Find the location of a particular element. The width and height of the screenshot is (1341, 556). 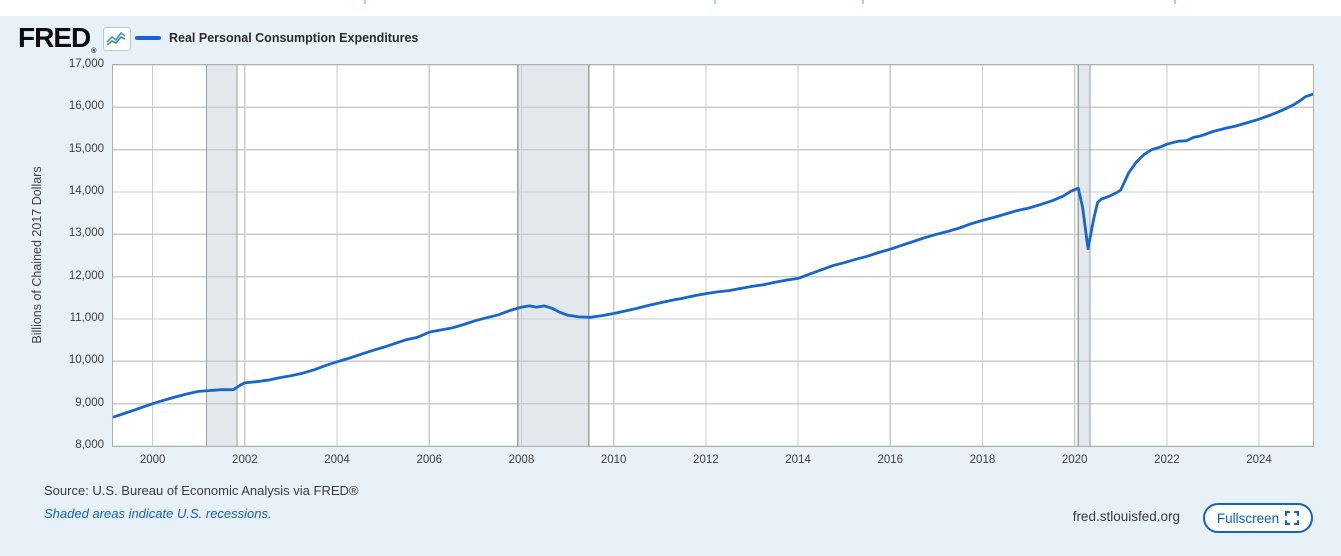

x-tick-label: 2018 is located at coordinates (982, 460).